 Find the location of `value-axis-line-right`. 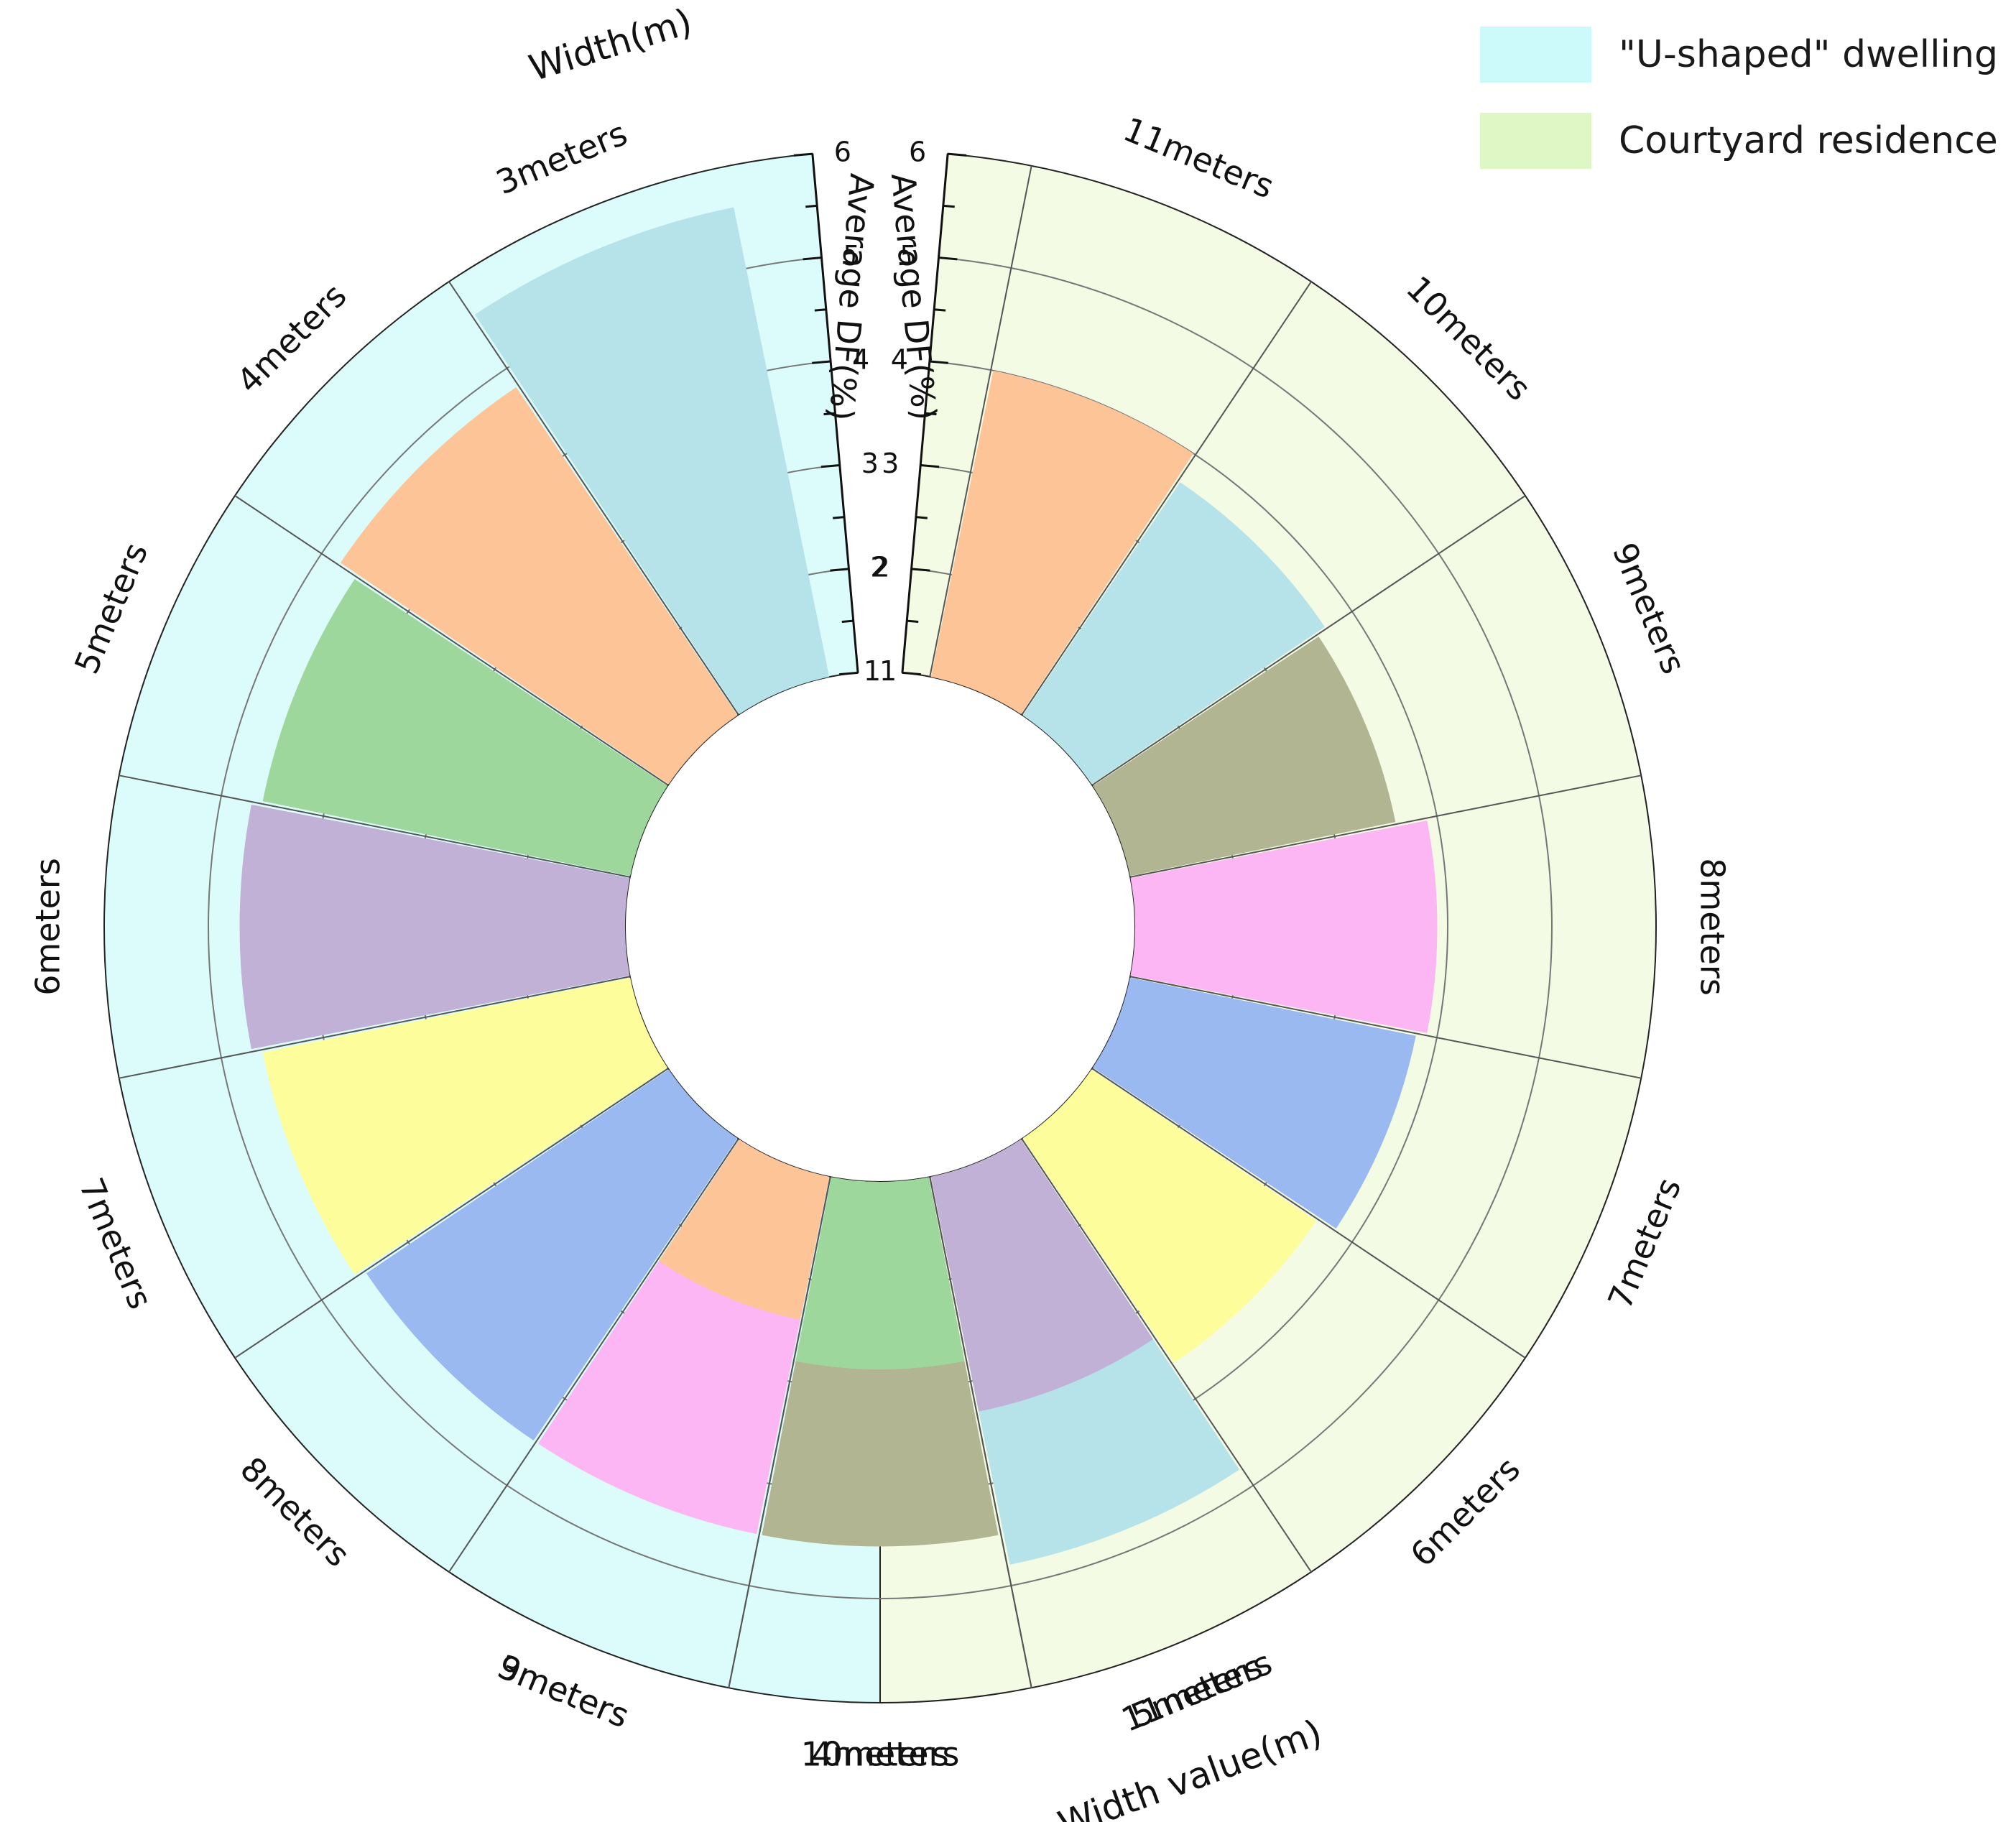

value-axis-line-right is located at coordinates (925, 413).